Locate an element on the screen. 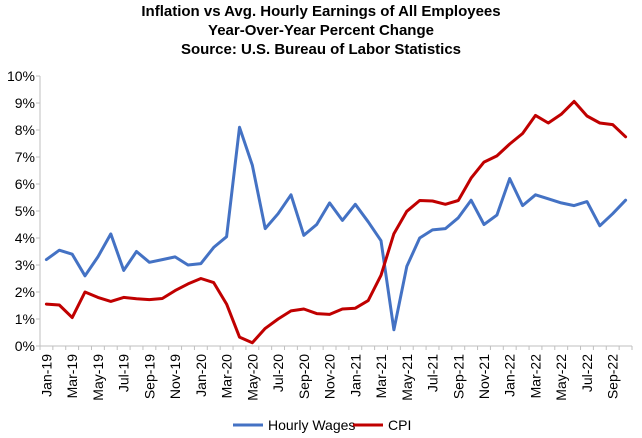  chart-source: Source: U.S. Bureau of Labor Statistics is located at coordinates (321, 49).